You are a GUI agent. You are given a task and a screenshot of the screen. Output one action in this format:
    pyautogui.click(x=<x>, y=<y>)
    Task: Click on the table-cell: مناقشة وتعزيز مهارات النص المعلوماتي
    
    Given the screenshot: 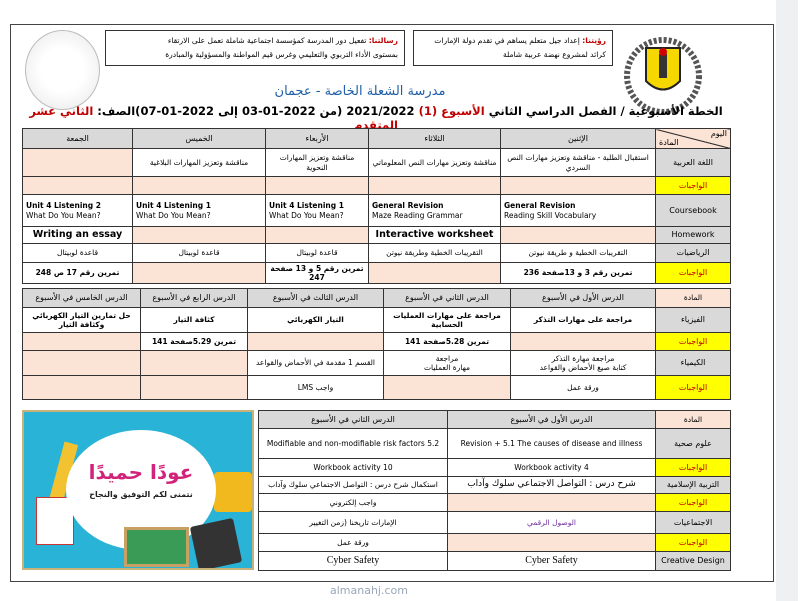 What is the action you would take?
    pyautogui.click(x=434, y=162)
    